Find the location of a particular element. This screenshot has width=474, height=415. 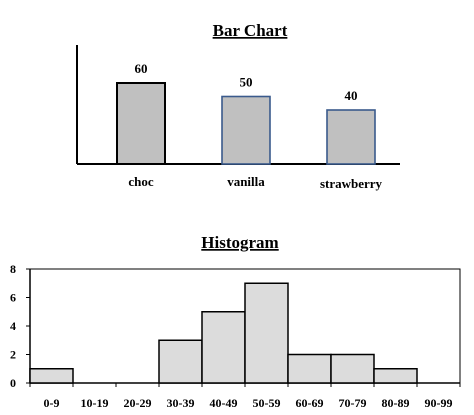

histogram-x-tick-label-40-49: 40-49 is located at coordinates (224, 403).